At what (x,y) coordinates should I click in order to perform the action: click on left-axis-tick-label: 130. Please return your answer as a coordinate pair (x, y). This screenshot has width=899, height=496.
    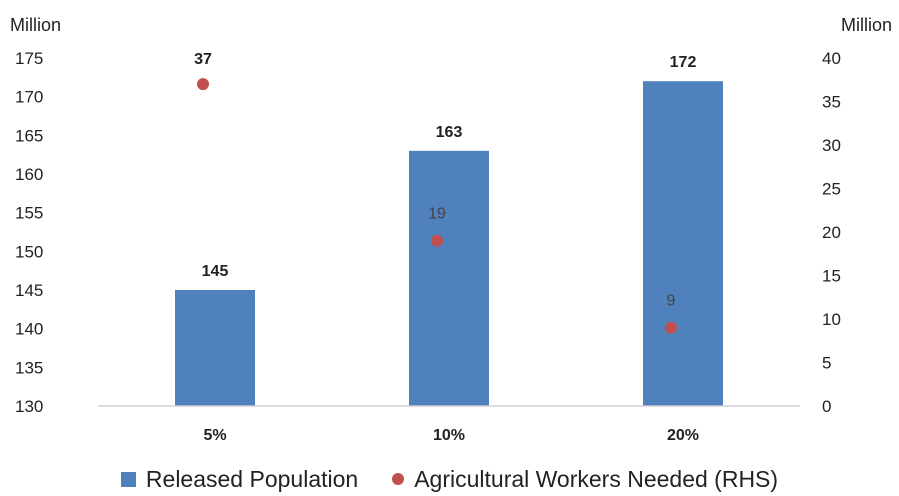
    Looking at the image, I should click on (29, 406).